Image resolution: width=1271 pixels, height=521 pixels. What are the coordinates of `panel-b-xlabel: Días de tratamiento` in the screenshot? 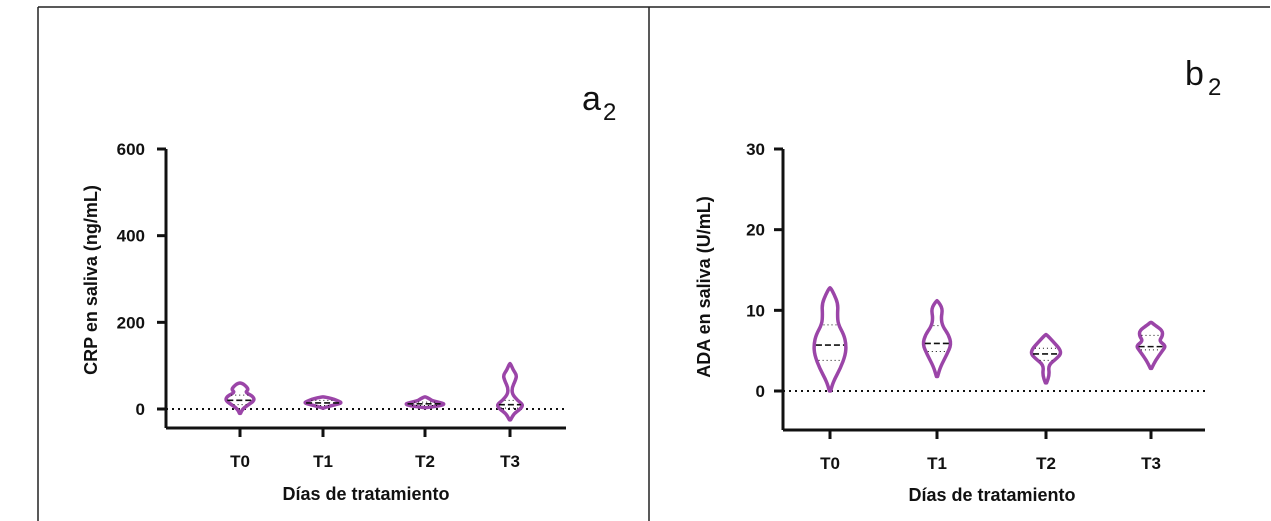 It's located at (991, 495).